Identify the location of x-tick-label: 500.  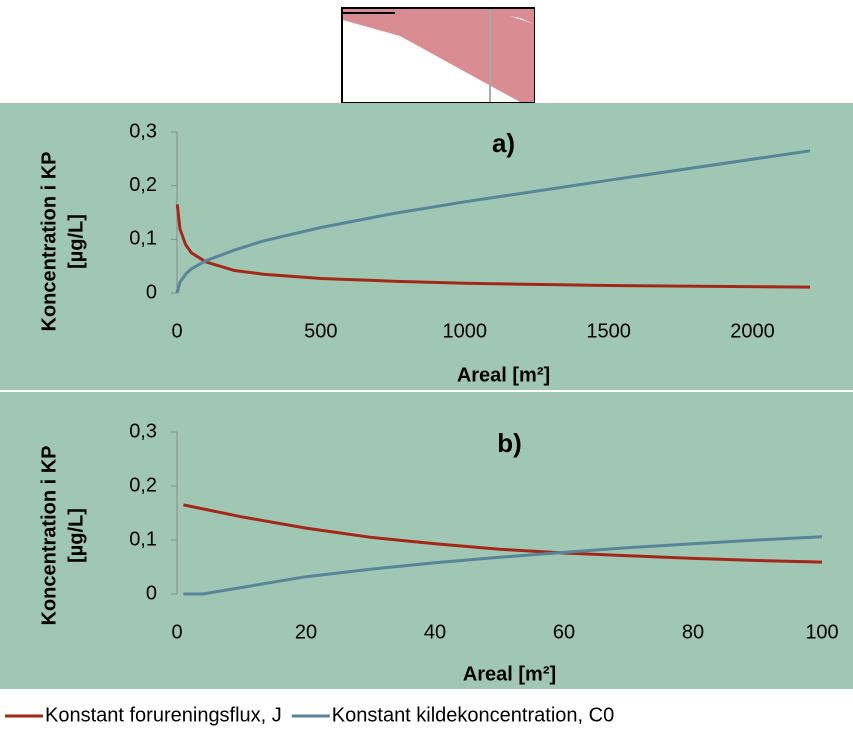
(320, 331).